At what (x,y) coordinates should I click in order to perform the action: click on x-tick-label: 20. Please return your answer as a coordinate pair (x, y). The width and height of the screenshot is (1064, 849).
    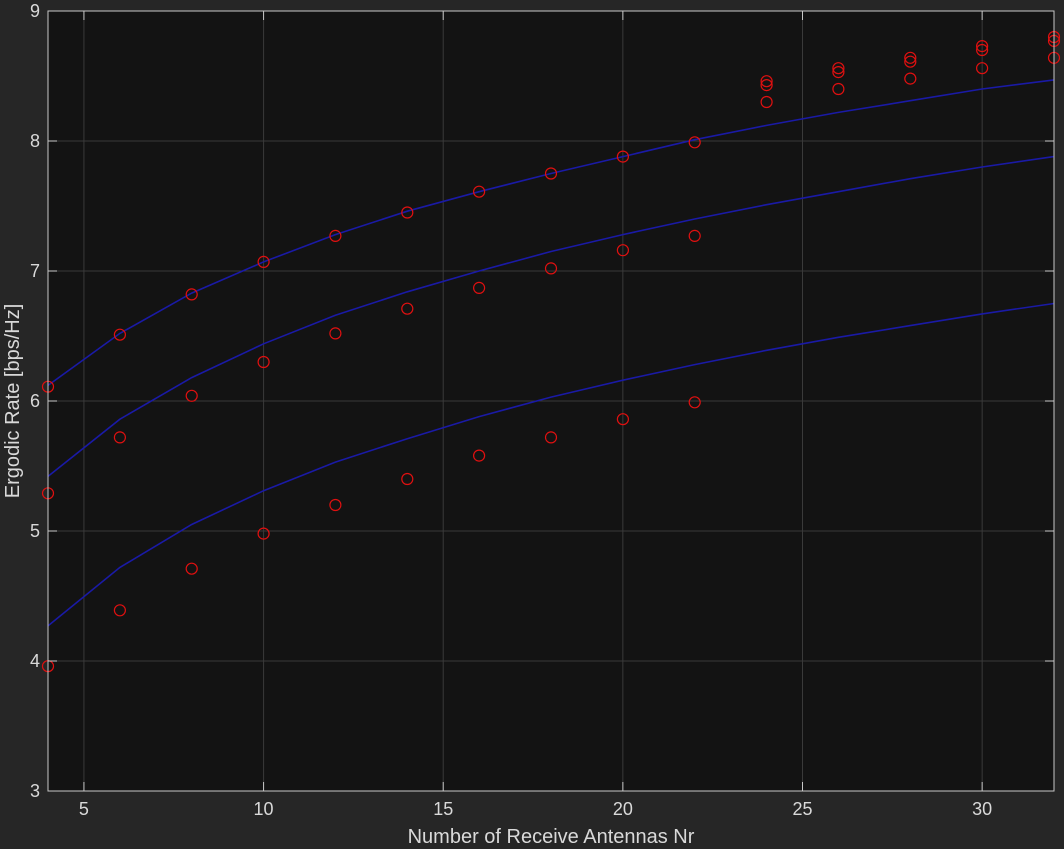
    Looking at the image, I should click on (623, 809).